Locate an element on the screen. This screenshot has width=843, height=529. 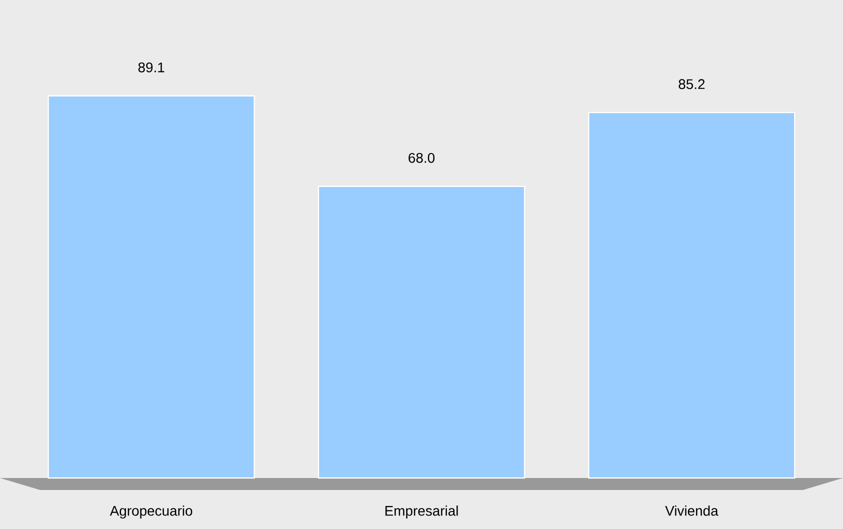
data-label: 68.0 is located at coordinates (421, 157).